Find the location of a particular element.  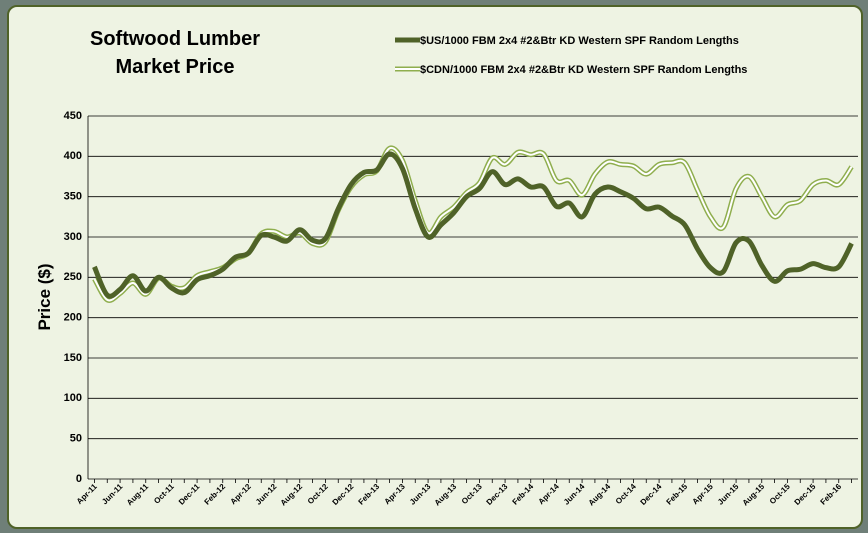

y-tick-label: 100 is located at coordinates (73, 398).